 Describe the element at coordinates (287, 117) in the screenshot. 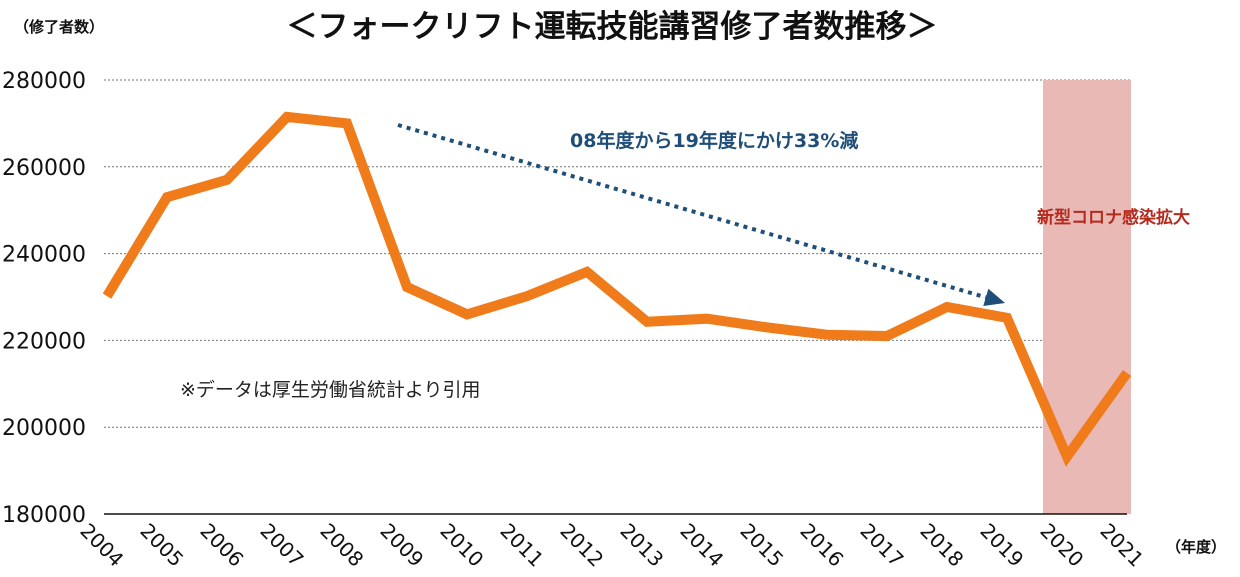

I see `data-point-2007` at that location.